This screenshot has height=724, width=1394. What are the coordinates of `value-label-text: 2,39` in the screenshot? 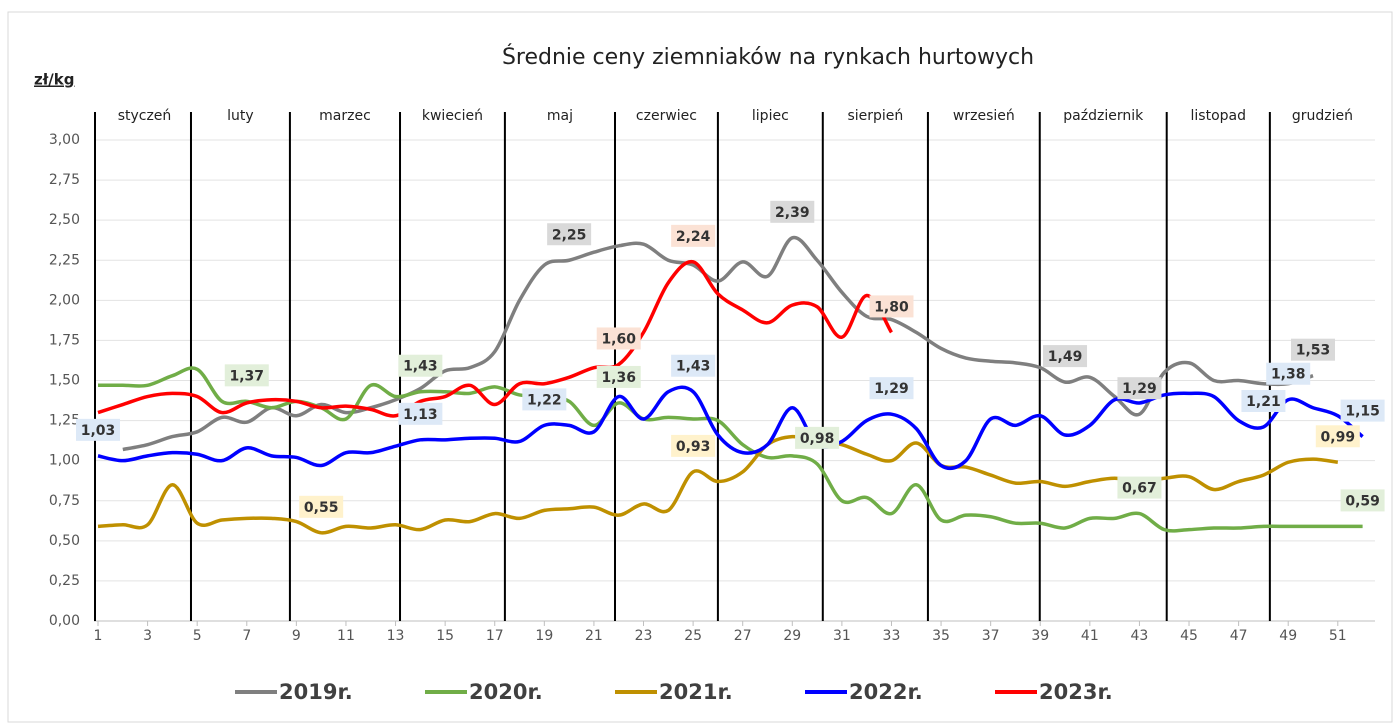 It's located at (792, 213).